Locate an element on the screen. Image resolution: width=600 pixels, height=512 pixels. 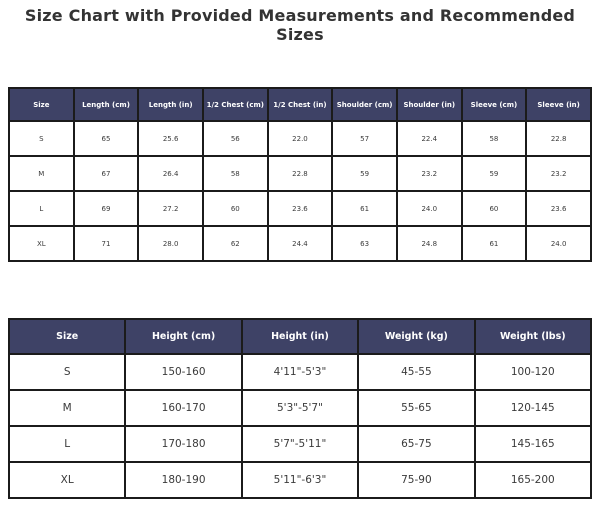
value-cell: 4'11"-5'3" is located at coordinates (300, 372).